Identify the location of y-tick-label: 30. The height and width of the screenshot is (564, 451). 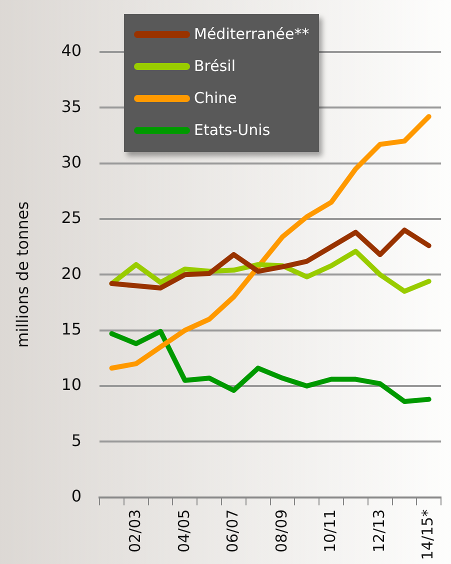
(71, 162).